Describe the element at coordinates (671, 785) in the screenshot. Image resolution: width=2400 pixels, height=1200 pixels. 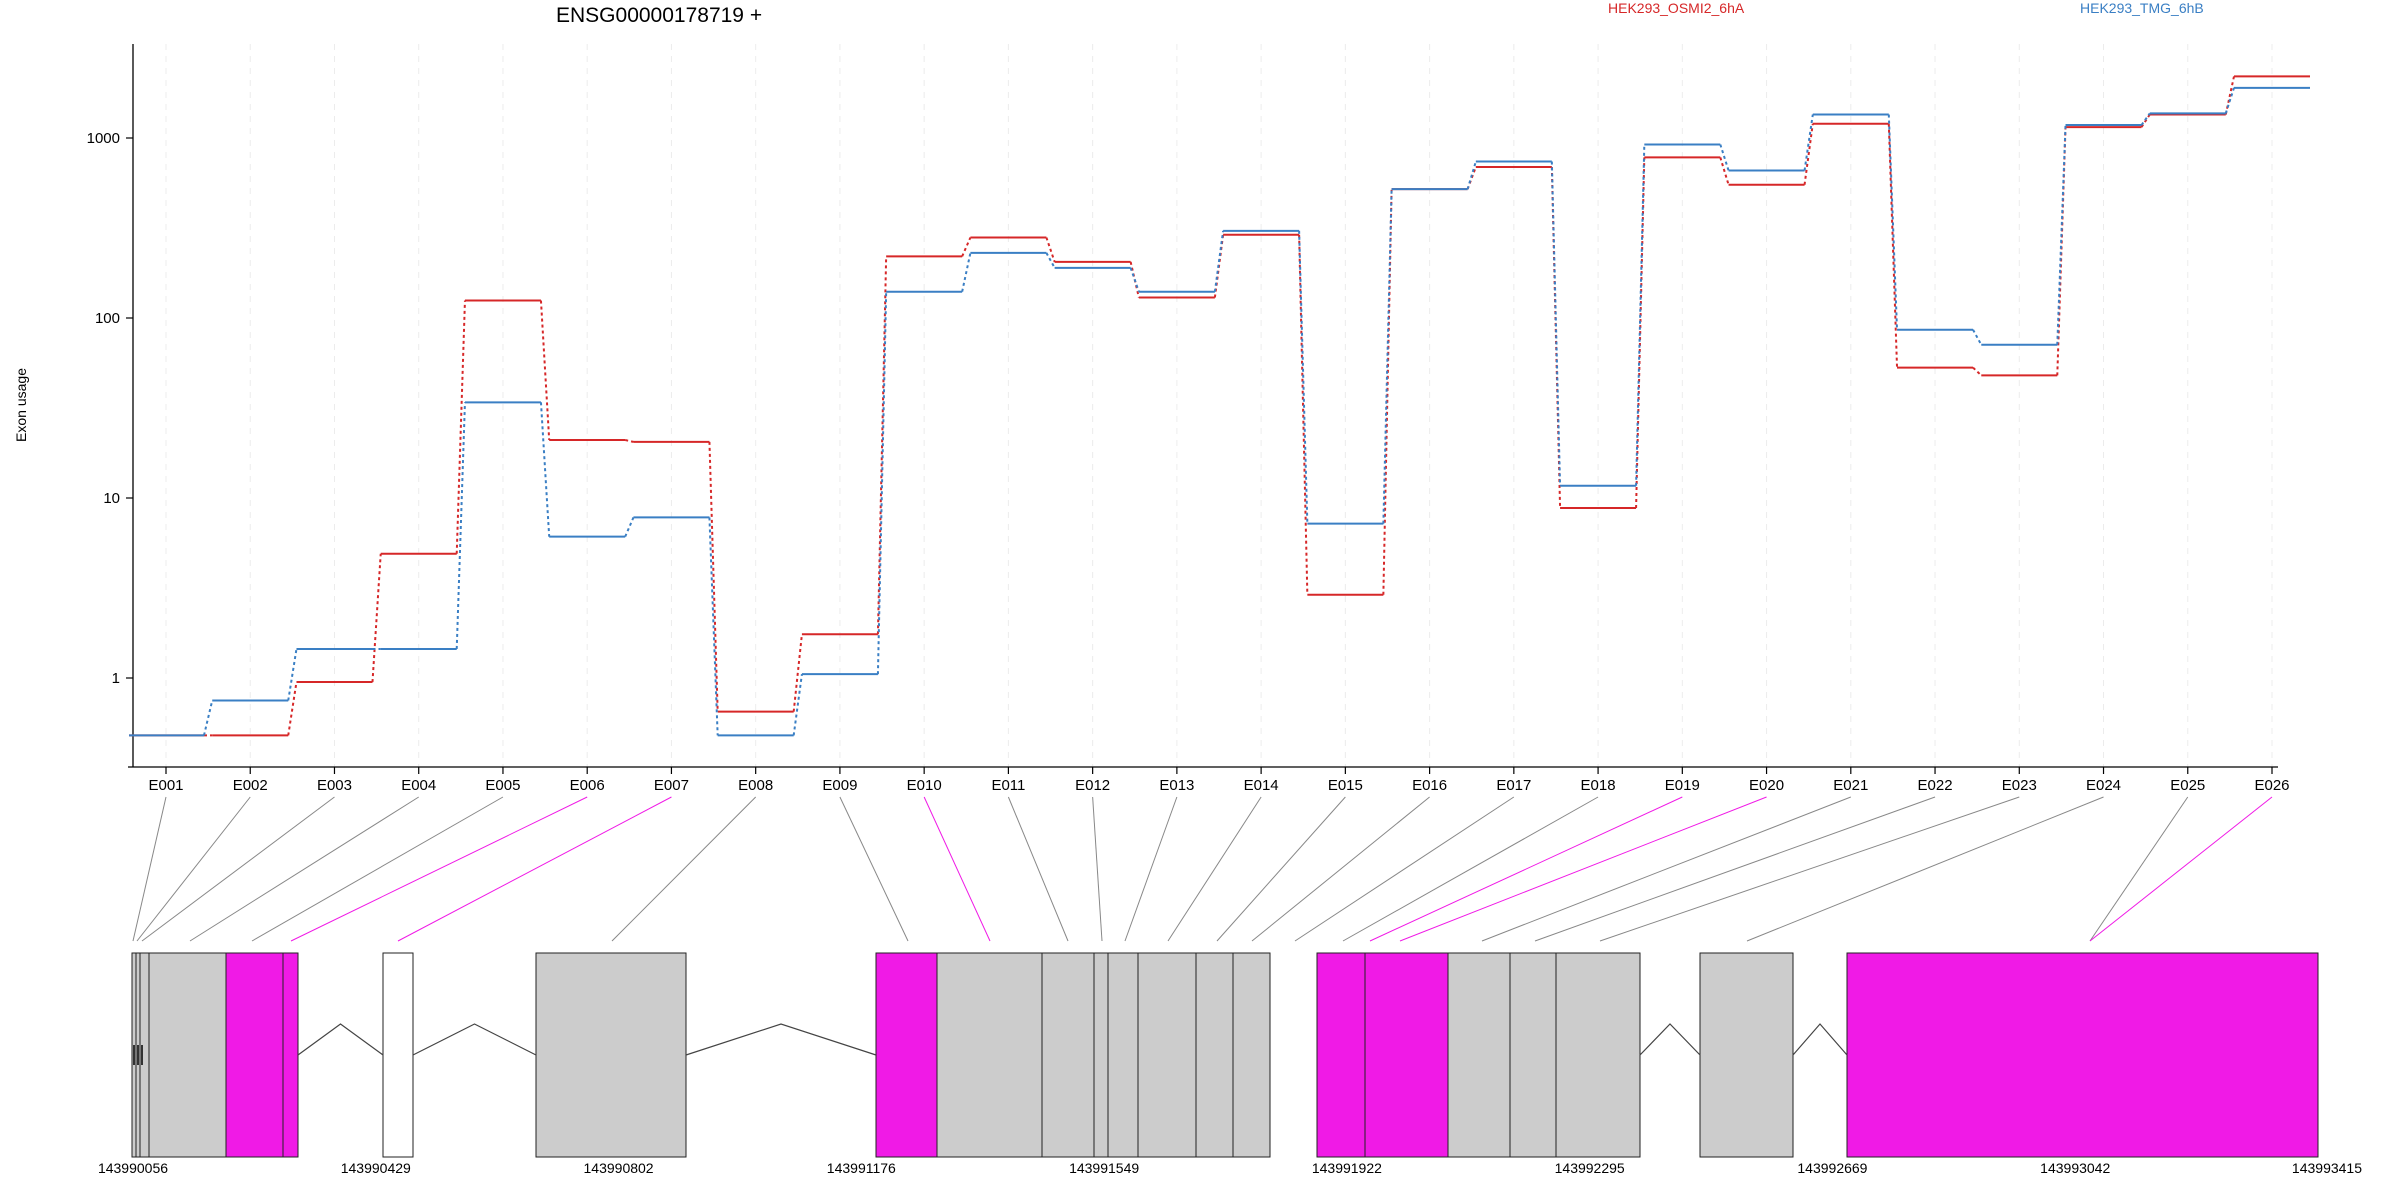
I see `x-tick-label: E007` at that location.